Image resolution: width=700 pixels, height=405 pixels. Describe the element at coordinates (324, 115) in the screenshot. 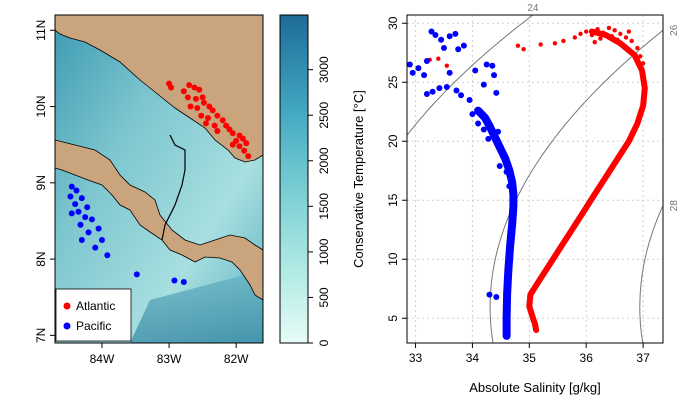

I see `colorbar-tick-label: 2500` at that location.